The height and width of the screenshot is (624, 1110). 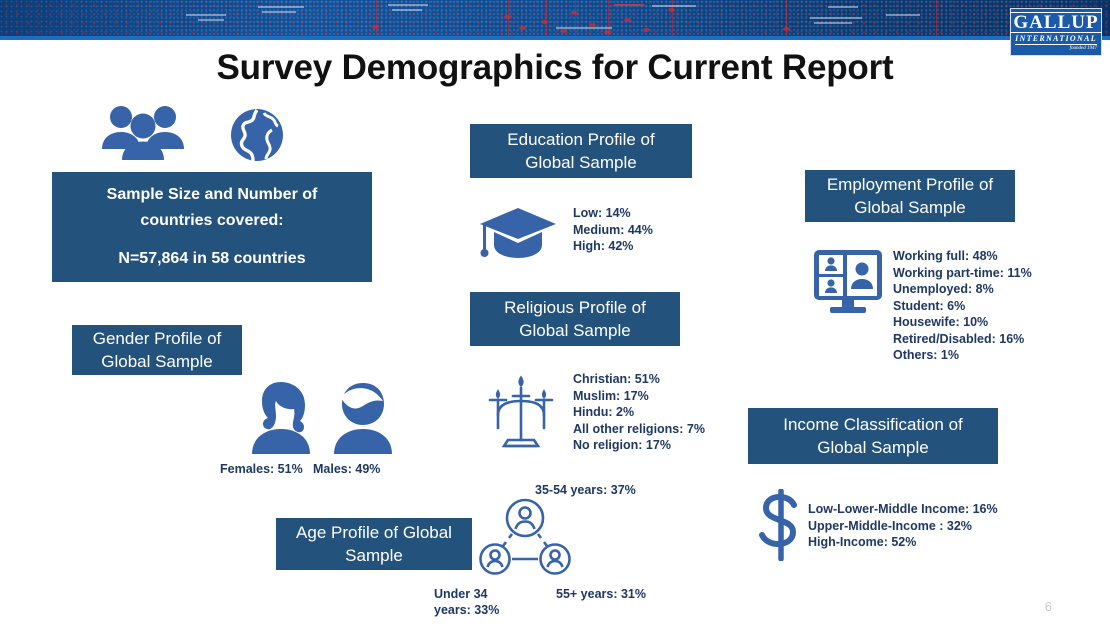 I want to click on age-right-label: 55+ years: 31%, so click(x=601, y=594).